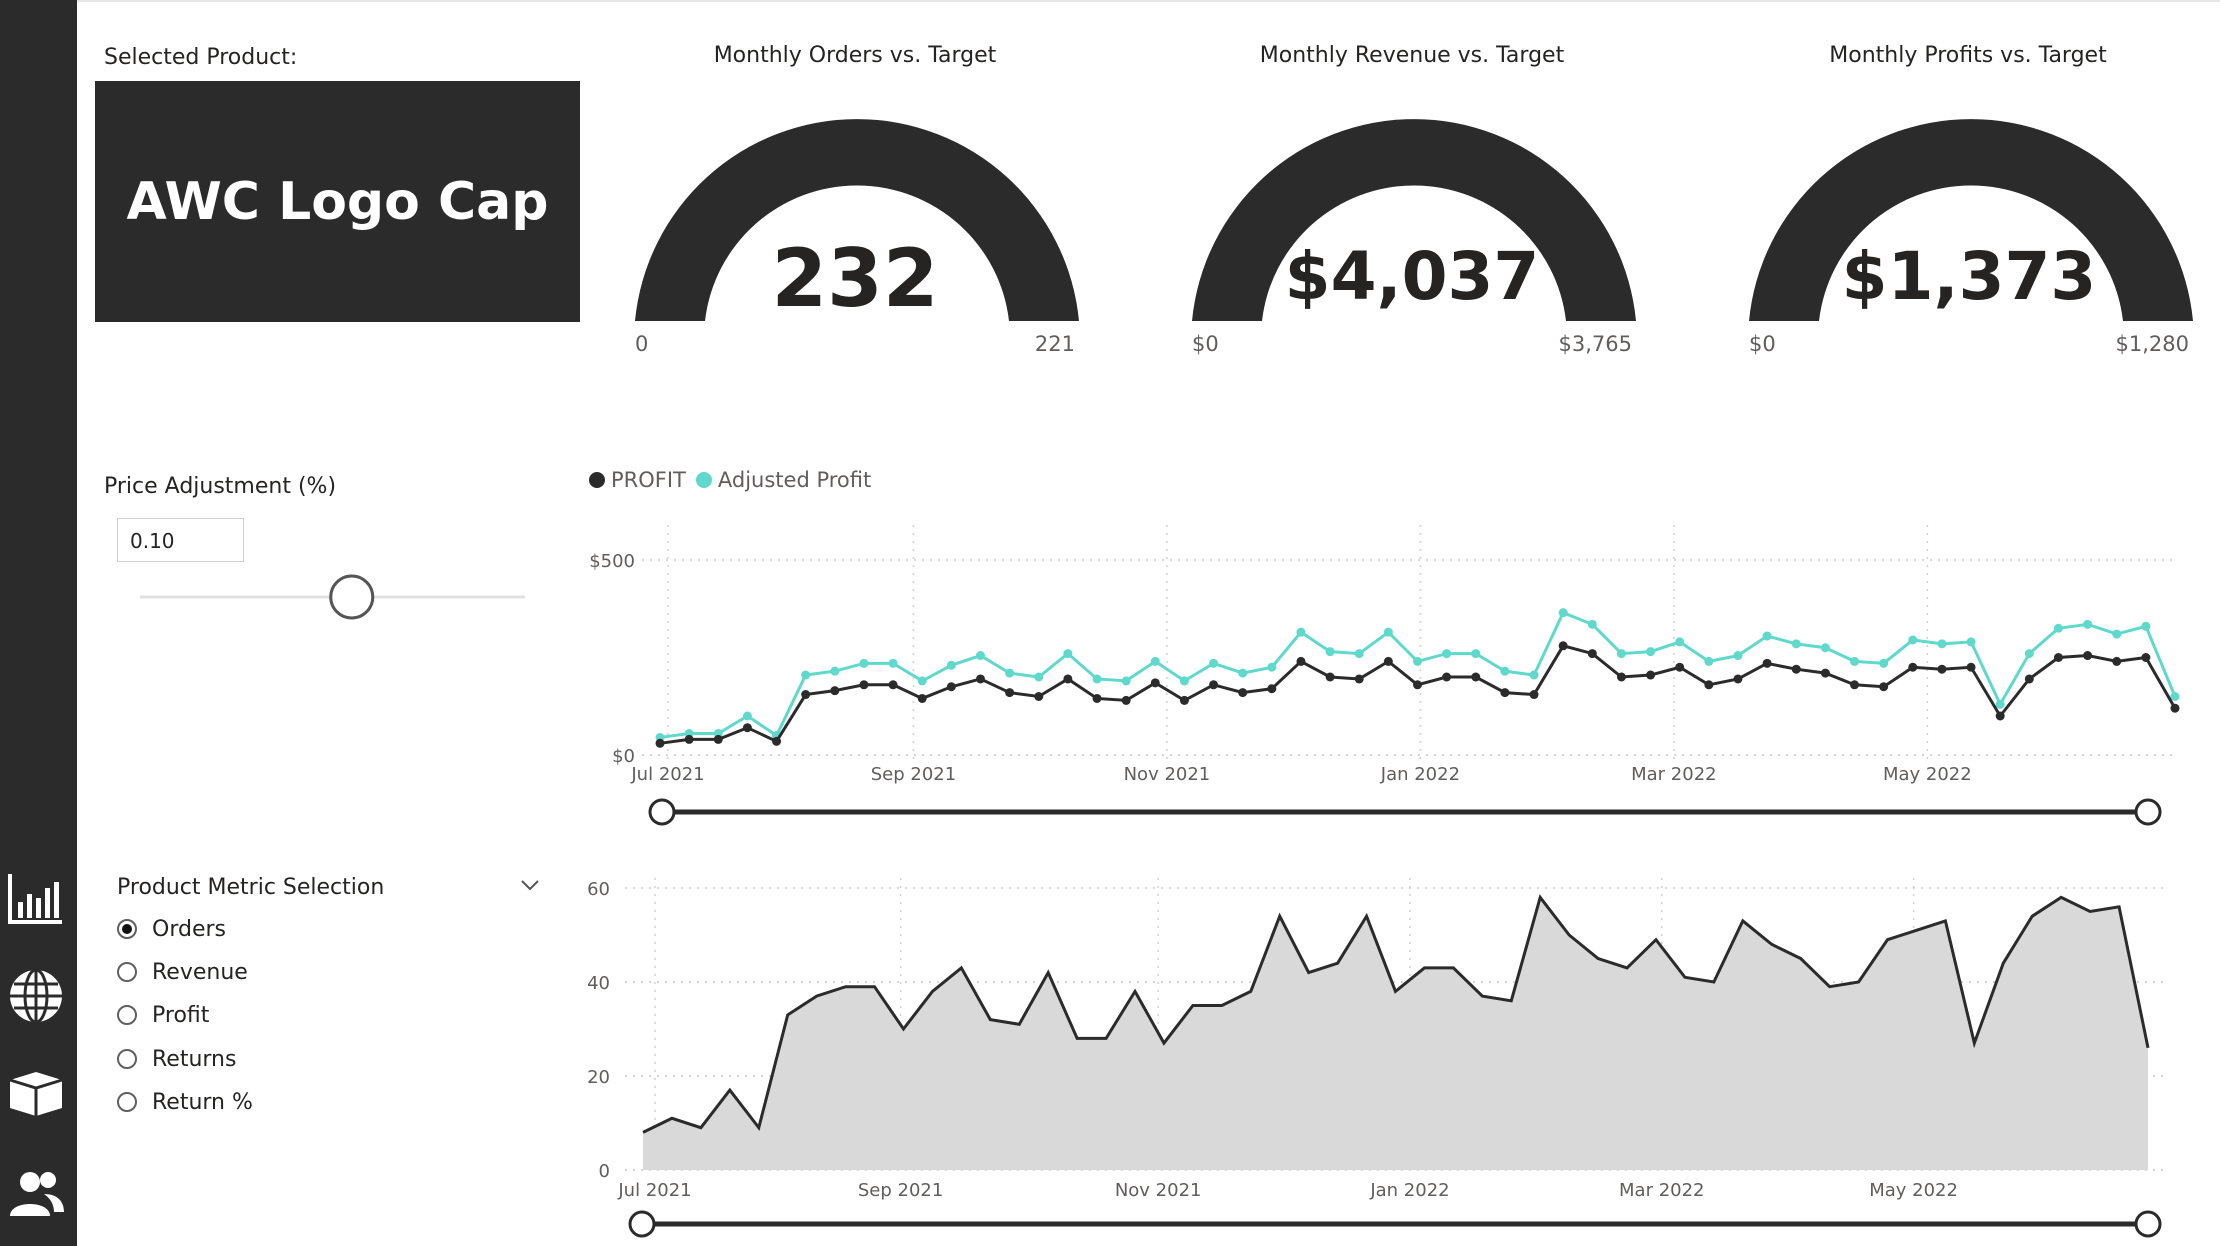 This screenshot has height=1246, width=2220. I want to click on gauge-orders-title: Monthly Orders vs. Target, so click(855, 55).